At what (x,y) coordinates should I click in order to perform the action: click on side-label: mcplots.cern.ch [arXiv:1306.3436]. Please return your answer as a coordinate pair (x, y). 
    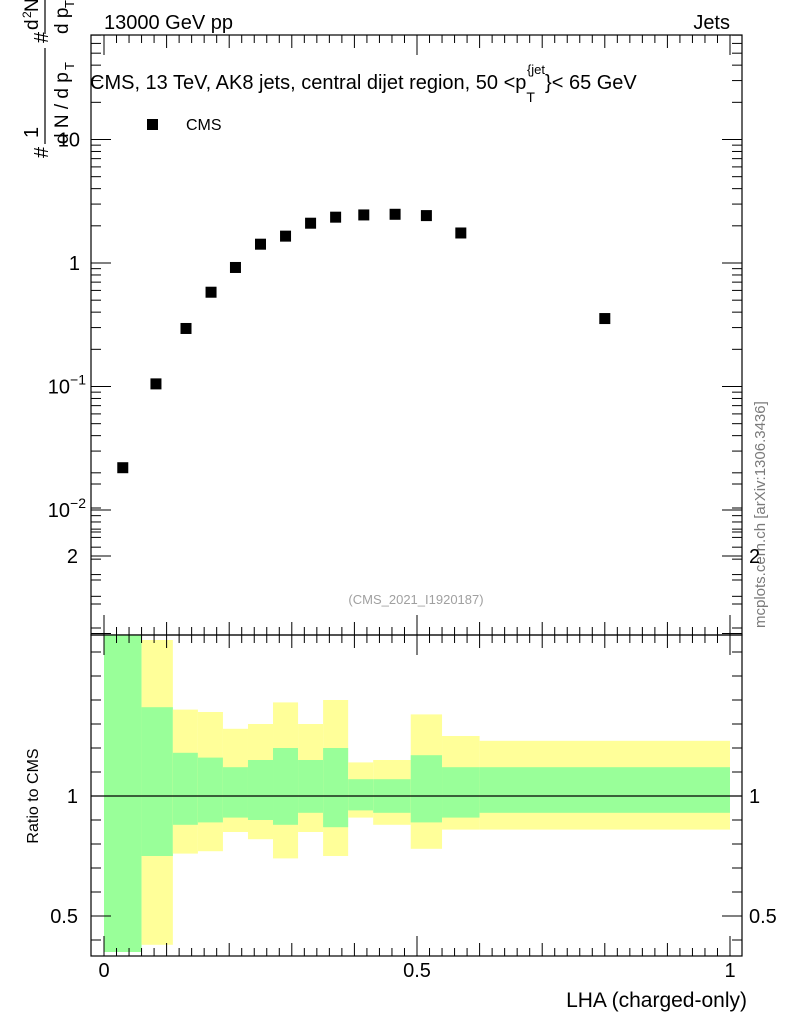
    Looking at the image, I should click on (760, 514).